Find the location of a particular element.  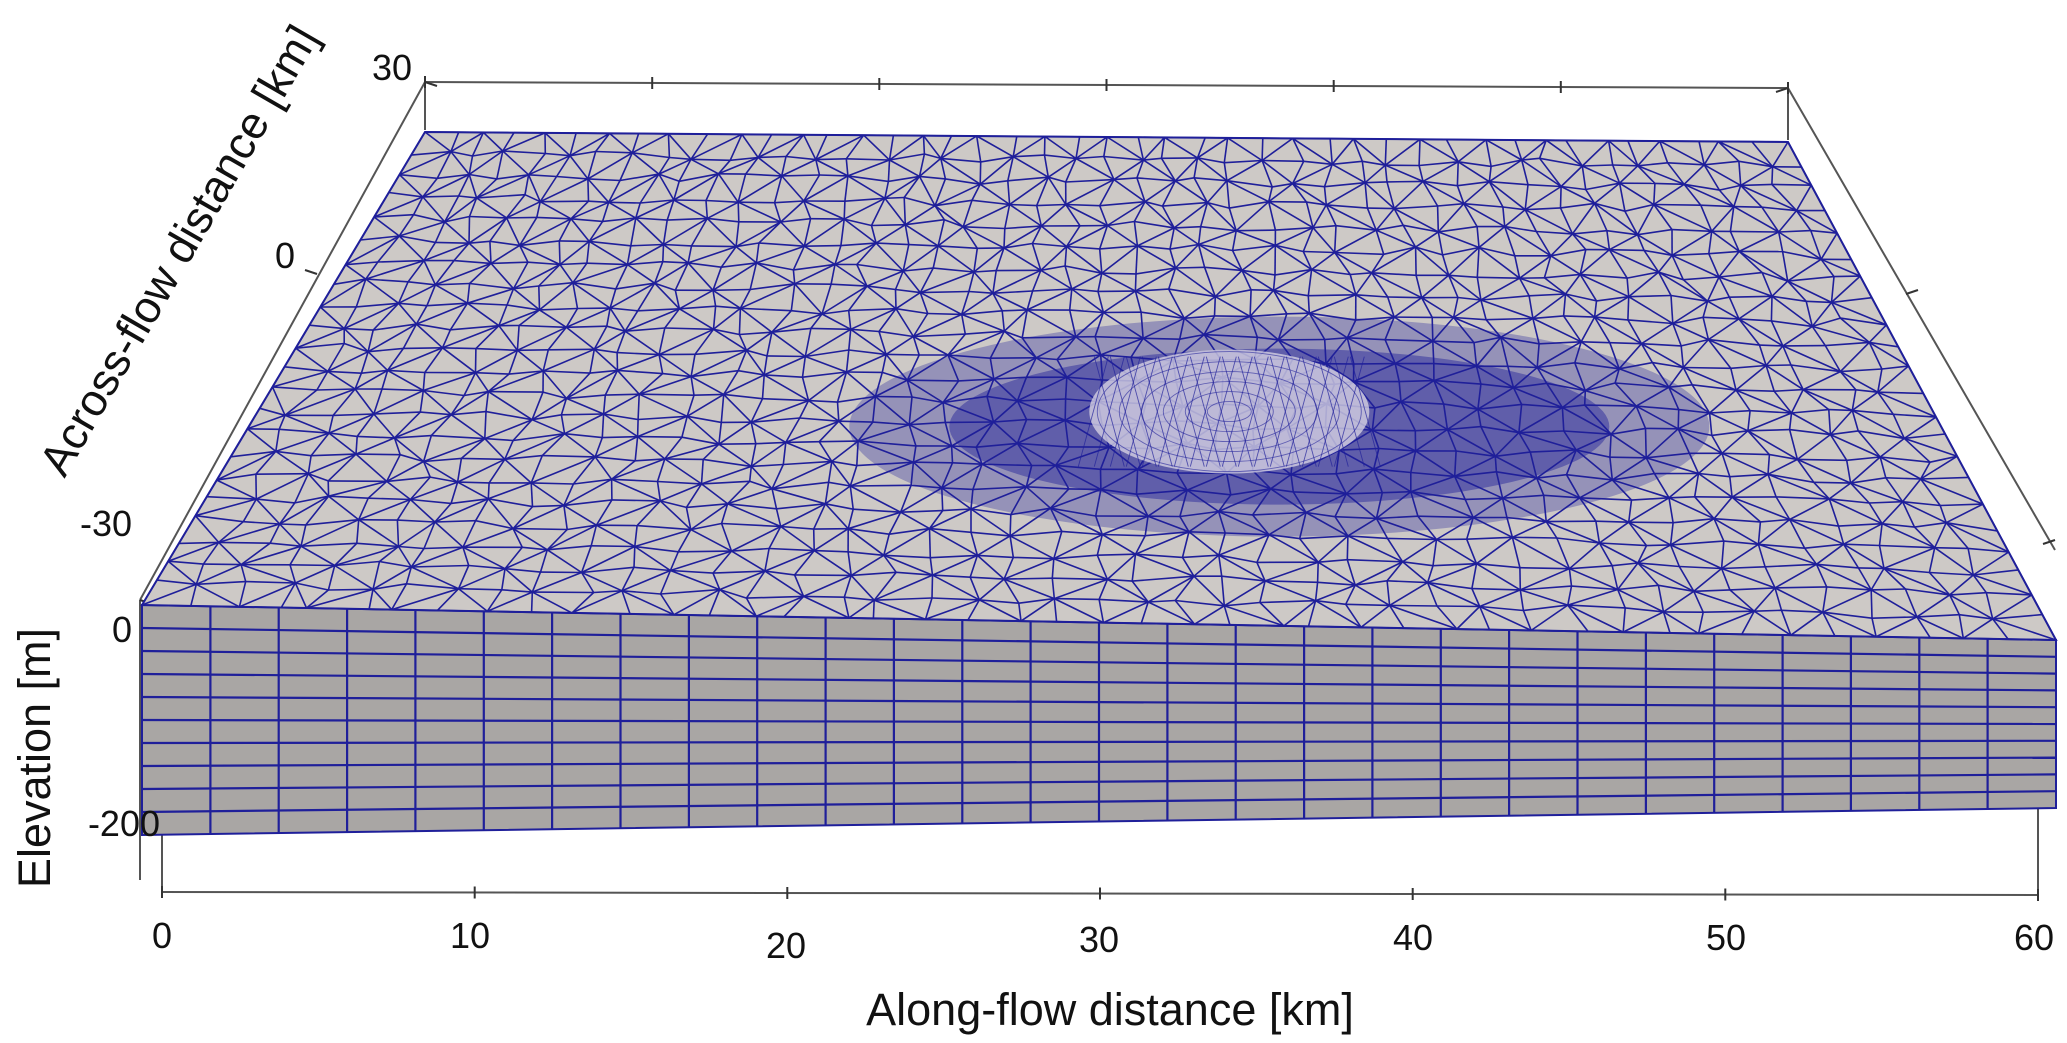

along-tick-label: 20 is located at coordinates (786, 945).